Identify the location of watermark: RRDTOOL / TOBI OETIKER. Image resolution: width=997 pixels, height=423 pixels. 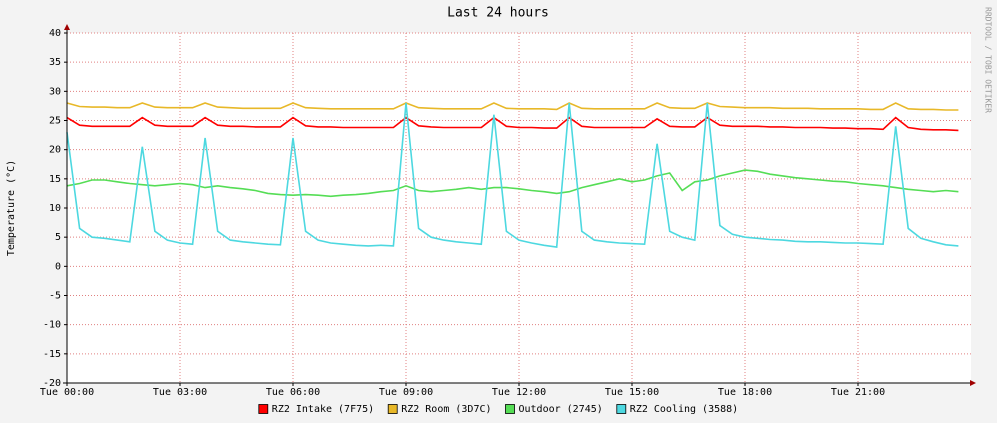
(988, 60).